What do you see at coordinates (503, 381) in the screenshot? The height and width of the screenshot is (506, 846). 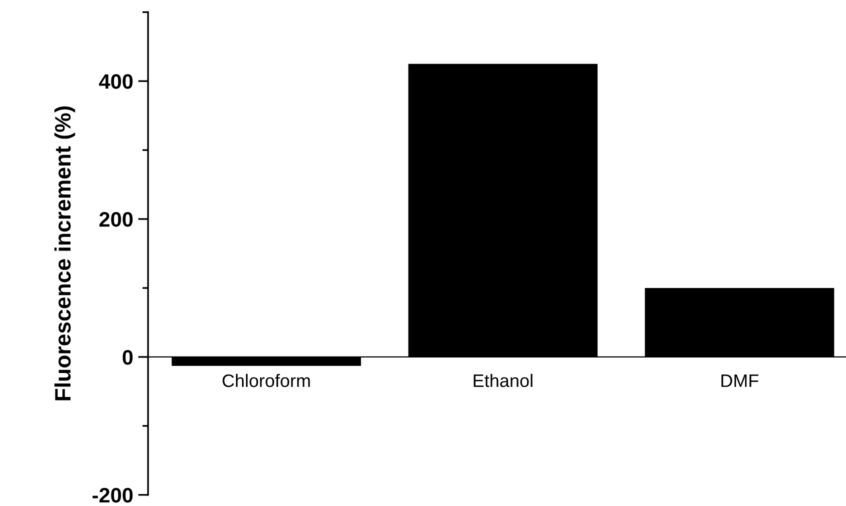 I see `x-tick-label: Ethanol` at bounding box center [503, 381].